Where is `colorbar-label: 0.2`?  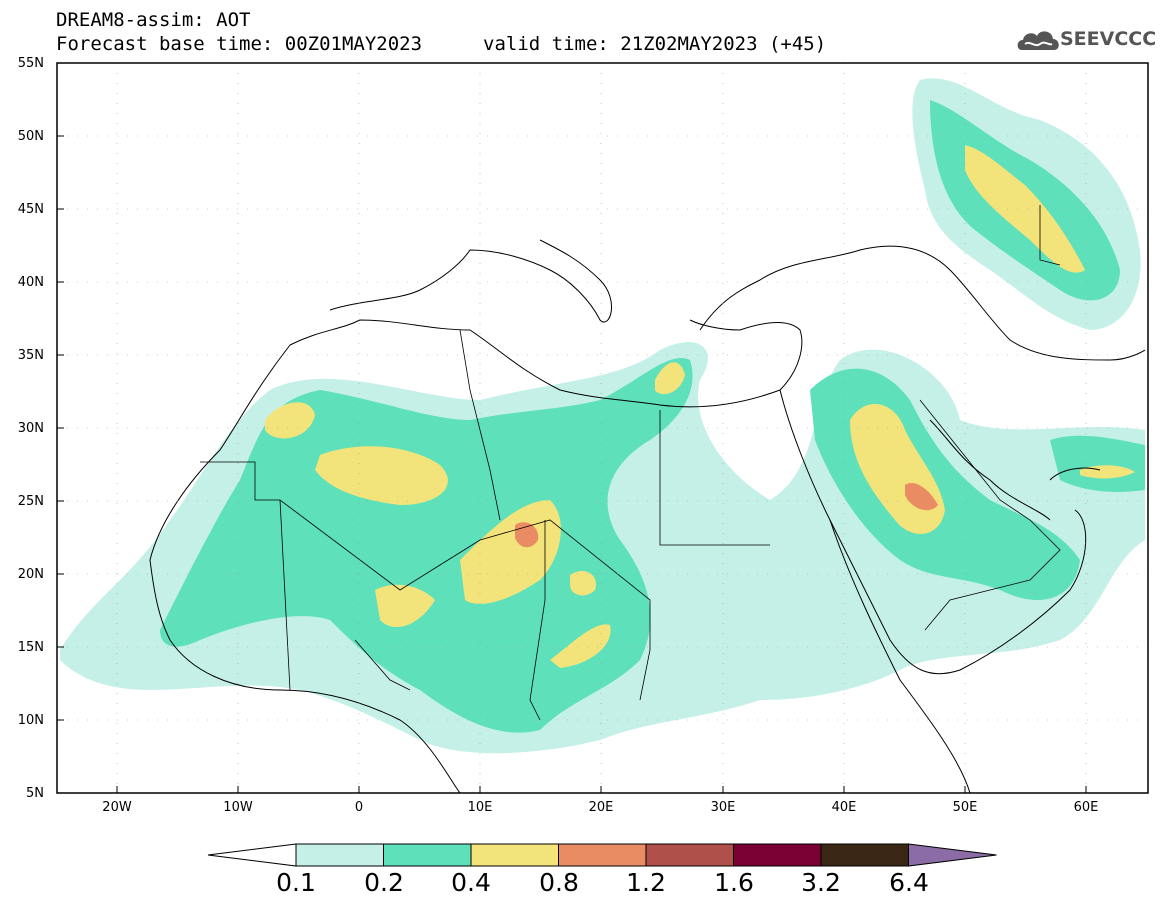
colorbar-label: 0.2 is located at coordinates (384, 882).